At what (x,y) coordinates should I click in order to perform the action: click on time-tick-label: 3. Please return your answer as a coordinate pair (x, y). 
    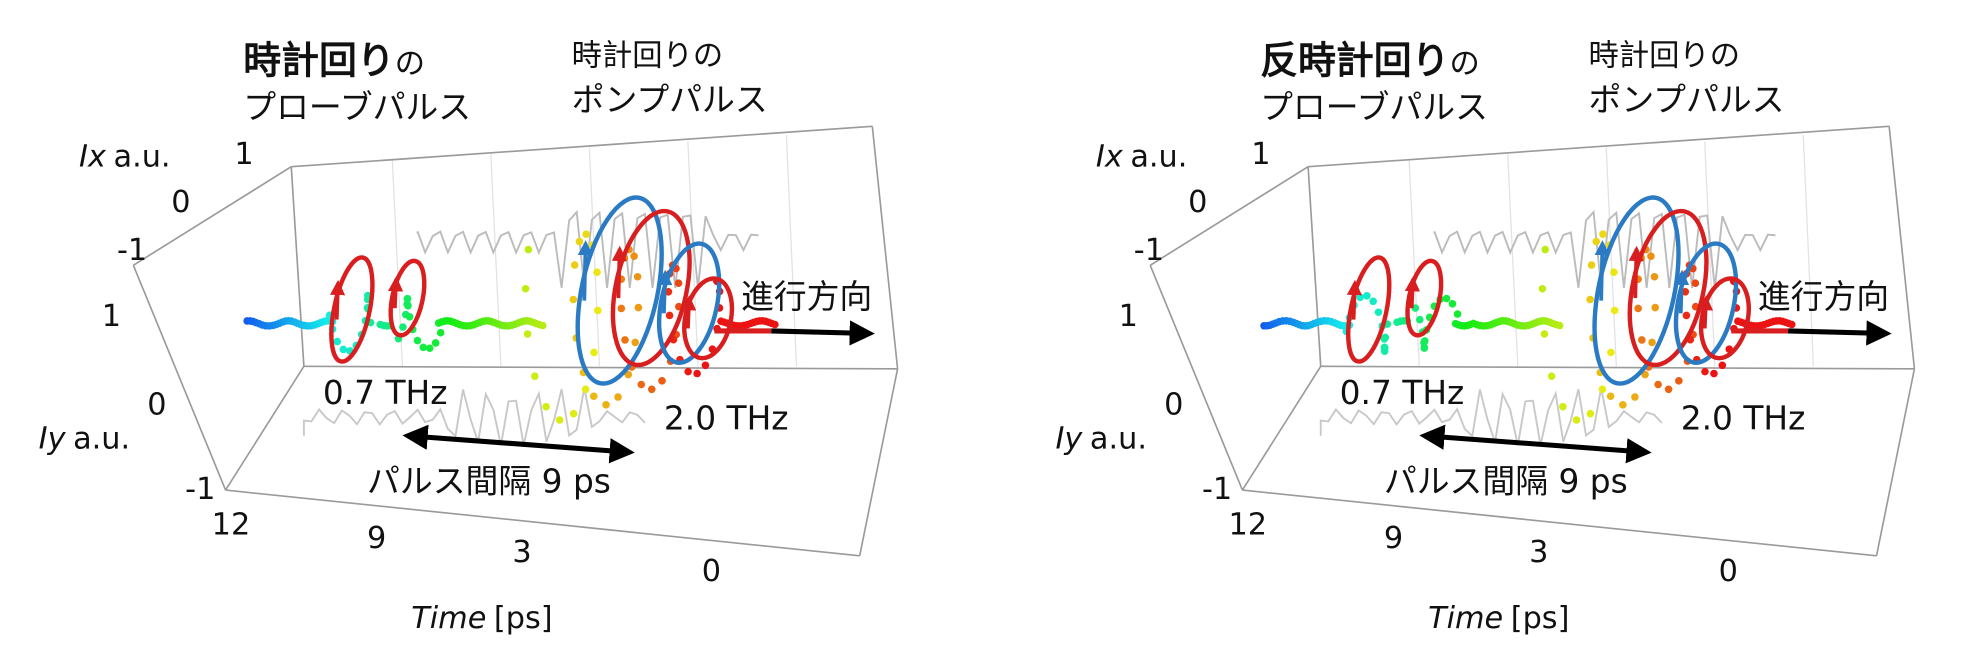
    Looking at the image, I should click on (1538, 552).